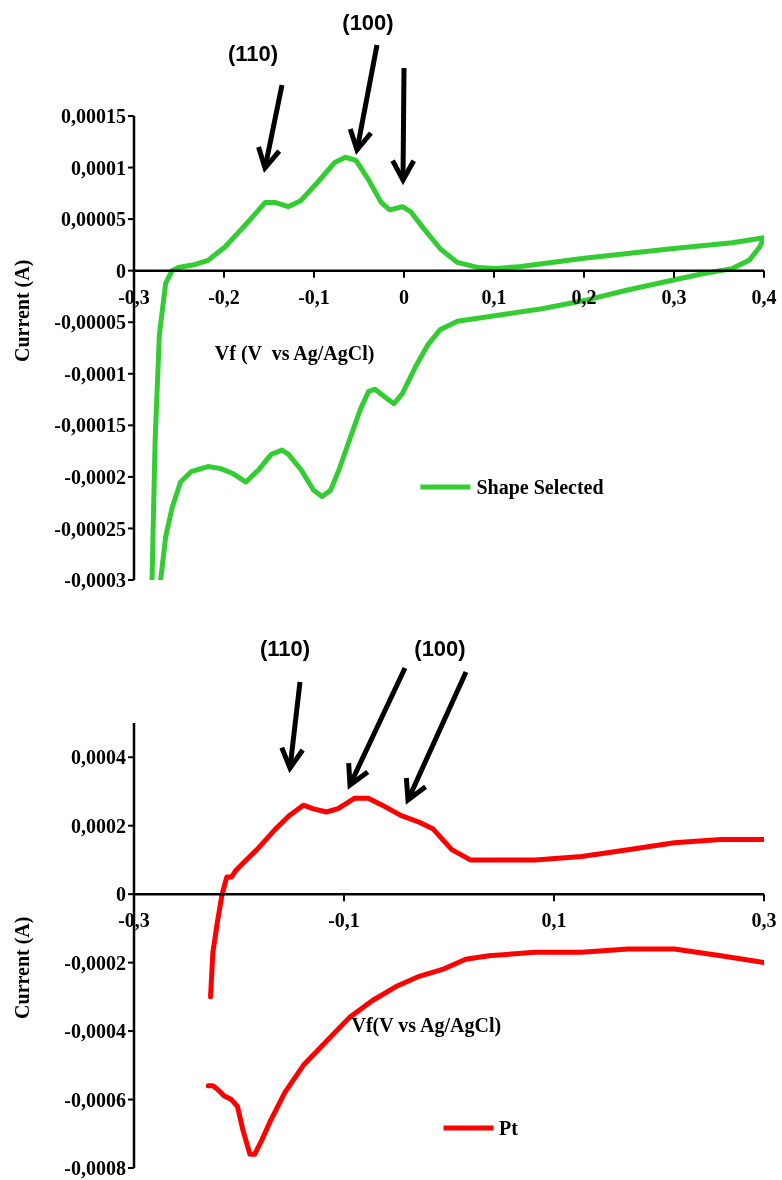 Image resolution: width=782 pixels, height=1180 pixels. I want to click on x-tick-label: 0,4, so click(764, 296).